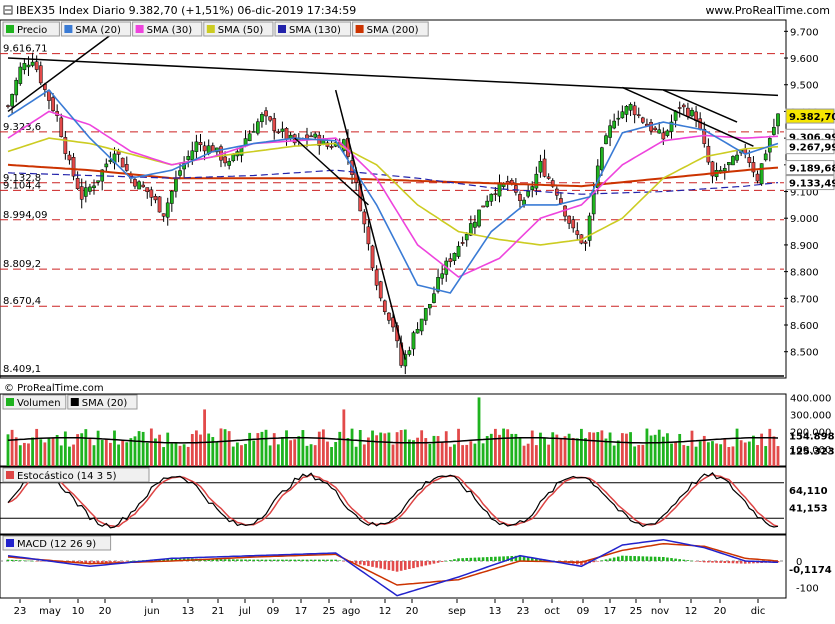  What do you see at coordinates (583, 611) in the screenshot?
I see `x-tick-18: 09` at bounding box center [583, 611].